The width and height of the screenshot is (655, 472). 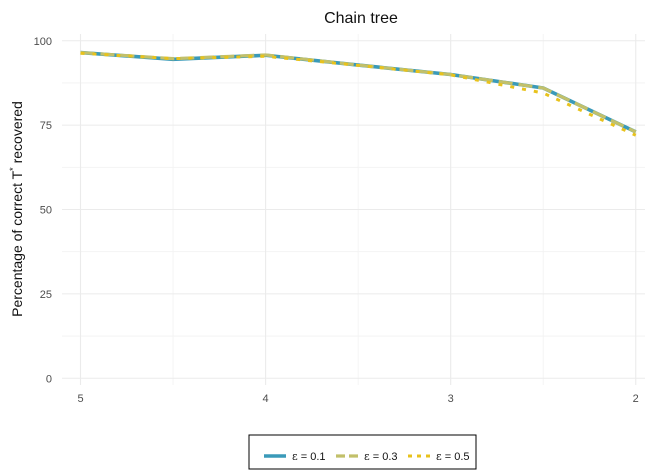 What do you see at coordinates (46, 126) in the screenshot?
I see `y-tick-label: 75` at bounding box center [46, 126].